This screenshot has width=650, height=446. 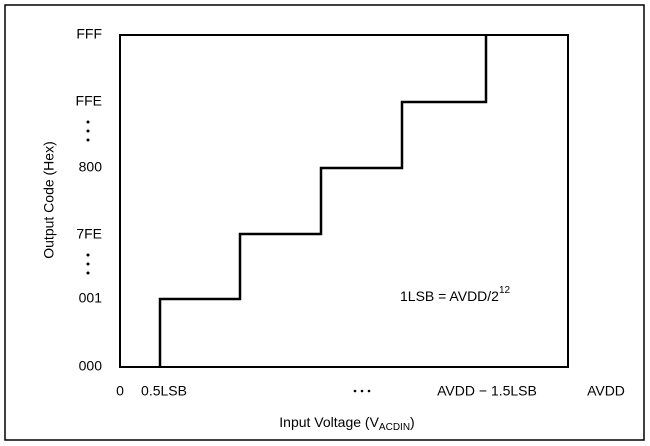 I want to click on x-axis-title-text: Input Voltage (V, so click(x=329, y=422).